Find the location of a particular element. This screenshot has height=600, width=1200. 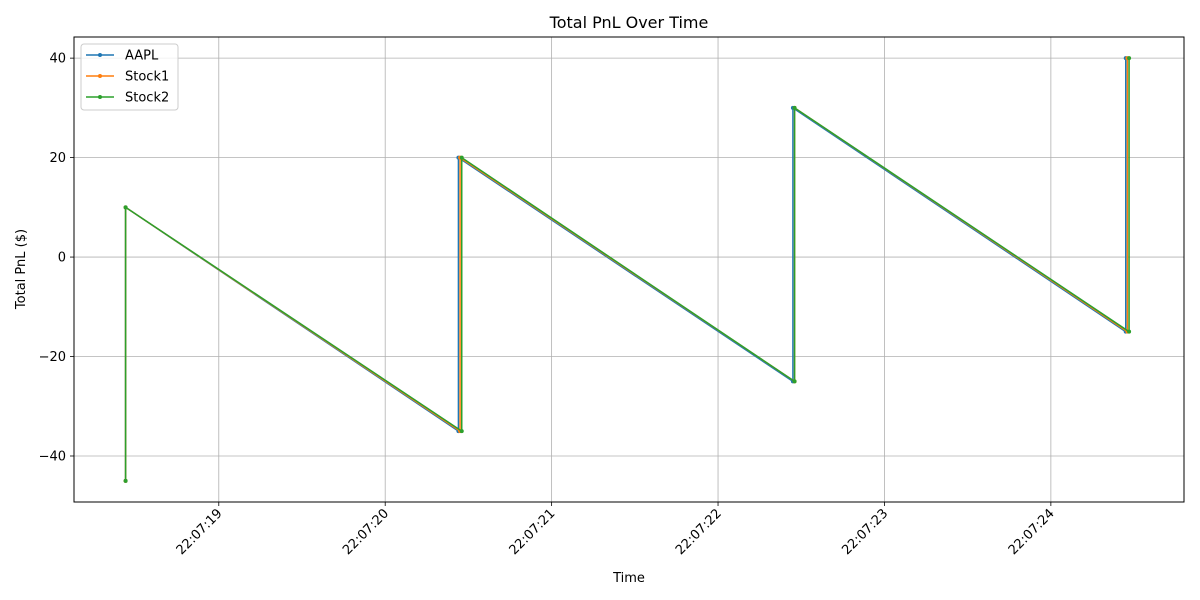

legend: AAPL Stock1 Stock2 is located at coordinates (129, 77).